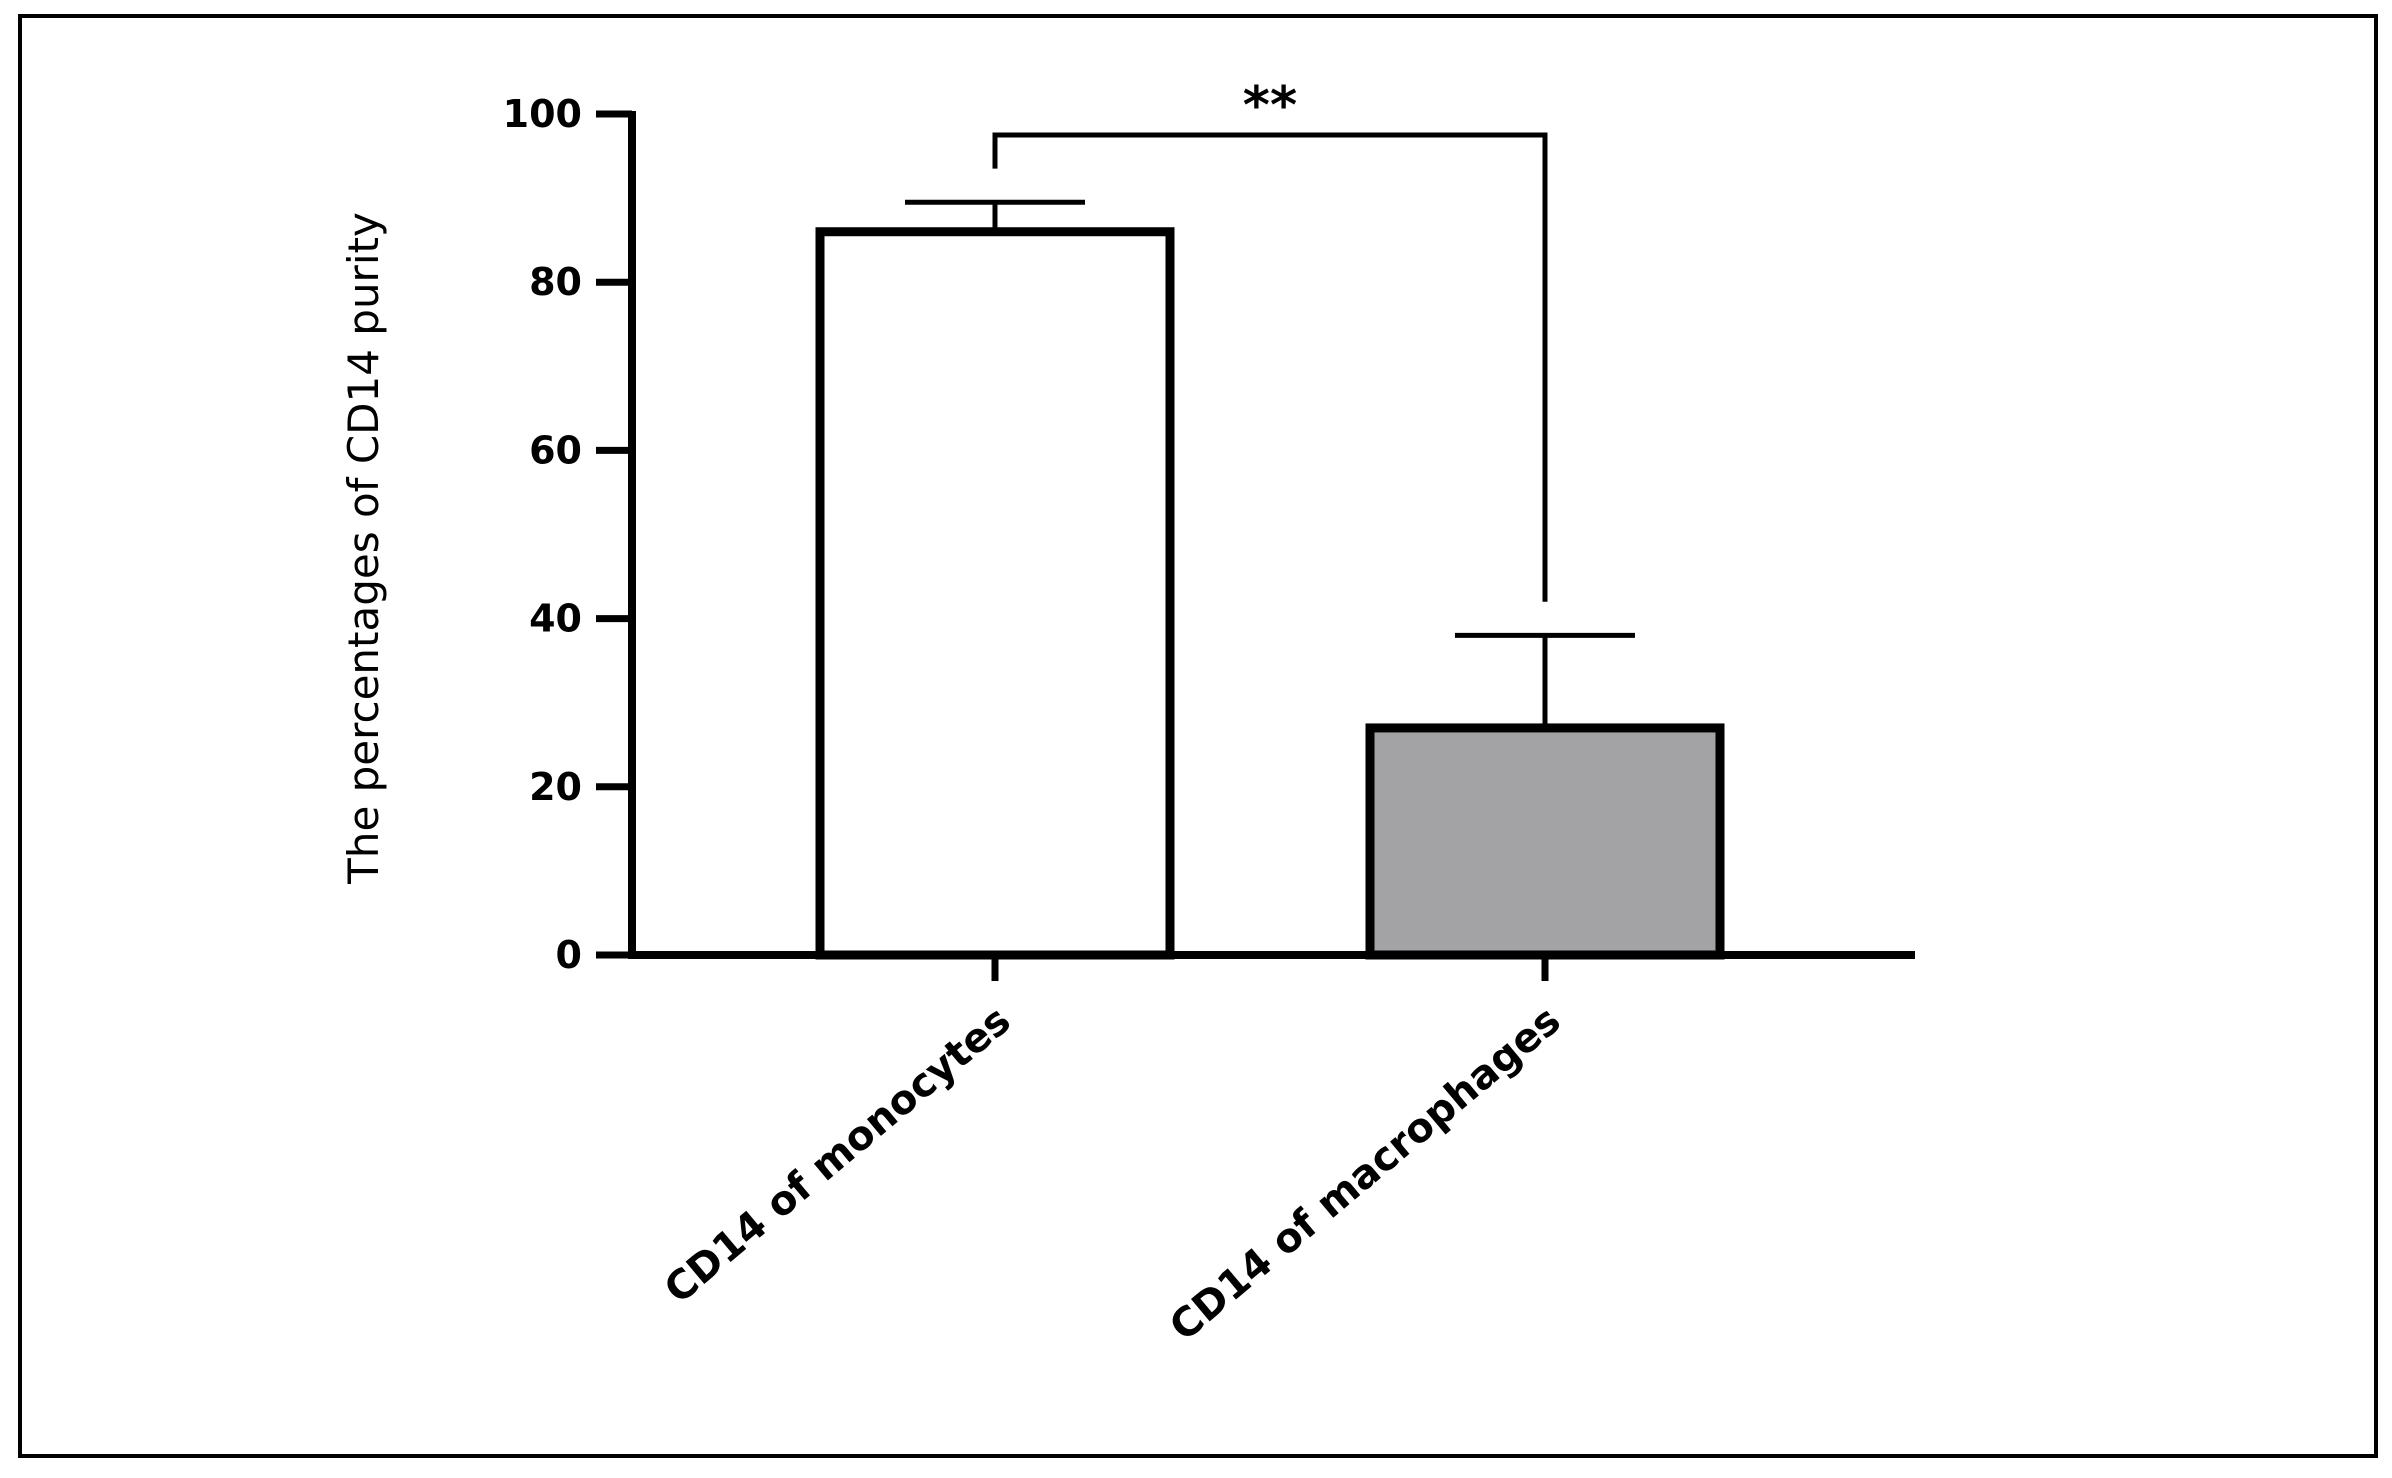 The image size is (2392, 1478). I want to click on significance-bracket, so click(1270, 367).